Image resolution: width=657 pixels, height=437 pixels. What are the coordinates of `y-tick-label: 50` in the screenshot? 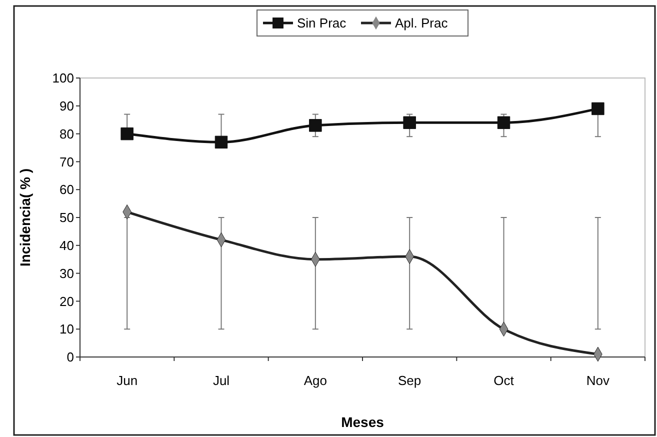 It's located at (67, 218).